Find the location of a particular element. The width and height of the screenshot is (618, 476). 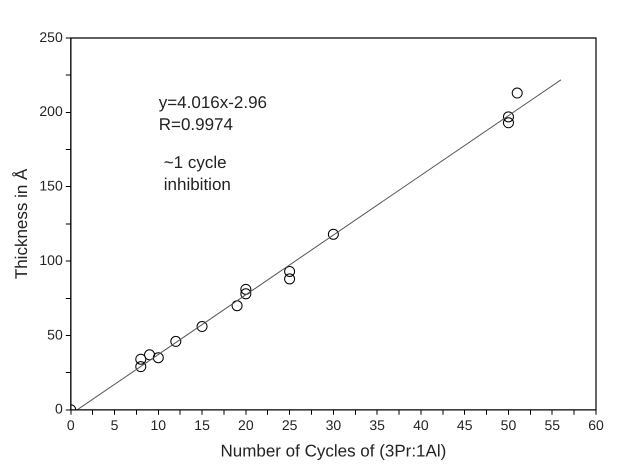

y-tick-label: 200 is located at coordinates (51, 111).